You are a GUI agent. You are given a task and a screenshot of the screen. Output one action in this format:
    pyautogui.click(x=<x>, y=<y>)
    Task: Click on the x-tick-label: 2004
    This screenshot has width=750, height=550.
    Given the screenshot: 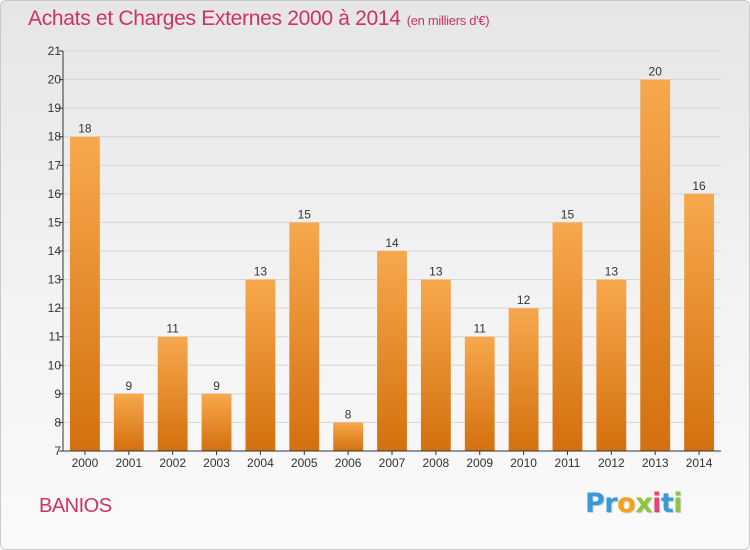 What is the action you would take?
    pyautogui.click(x=260, y=463)
    